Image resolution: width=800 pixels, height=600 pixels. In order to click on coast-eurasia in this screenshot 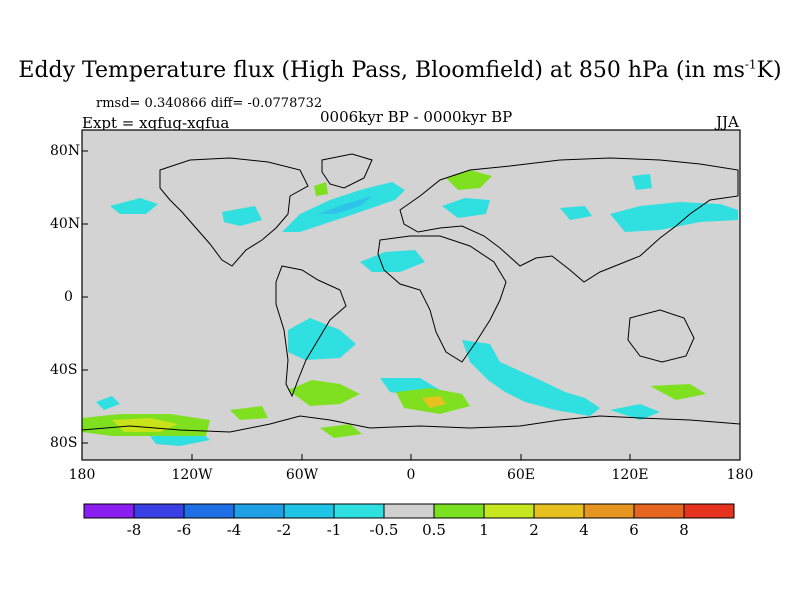, I will do `click(569, 220)`.